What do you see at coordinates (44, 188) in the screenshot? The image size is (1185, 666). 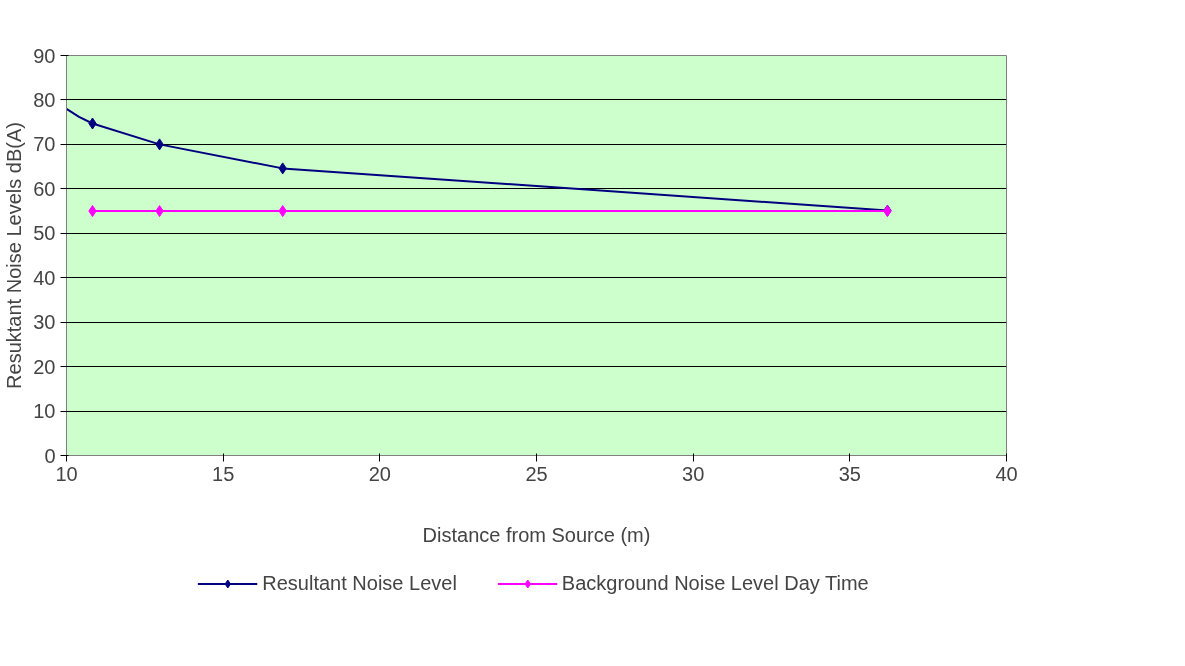 I see `y-tick-label: 60` at bounding box center [44, 188].